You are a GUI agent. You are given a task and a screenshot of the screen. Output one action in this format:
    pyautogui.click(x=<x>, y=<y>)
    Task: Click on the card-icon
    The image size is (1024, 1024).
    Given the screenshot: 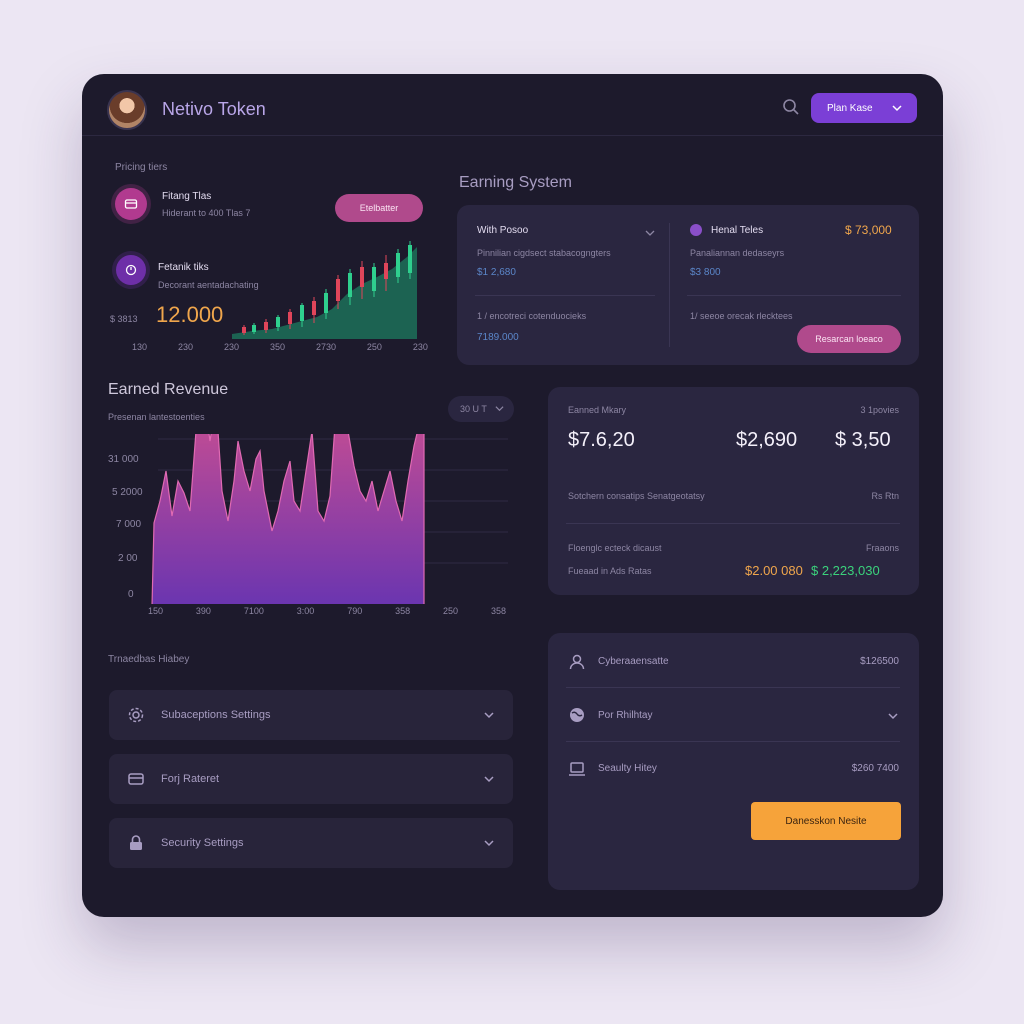 What is the action you would take?
    pyautogui.click(x=136, y=779)
    